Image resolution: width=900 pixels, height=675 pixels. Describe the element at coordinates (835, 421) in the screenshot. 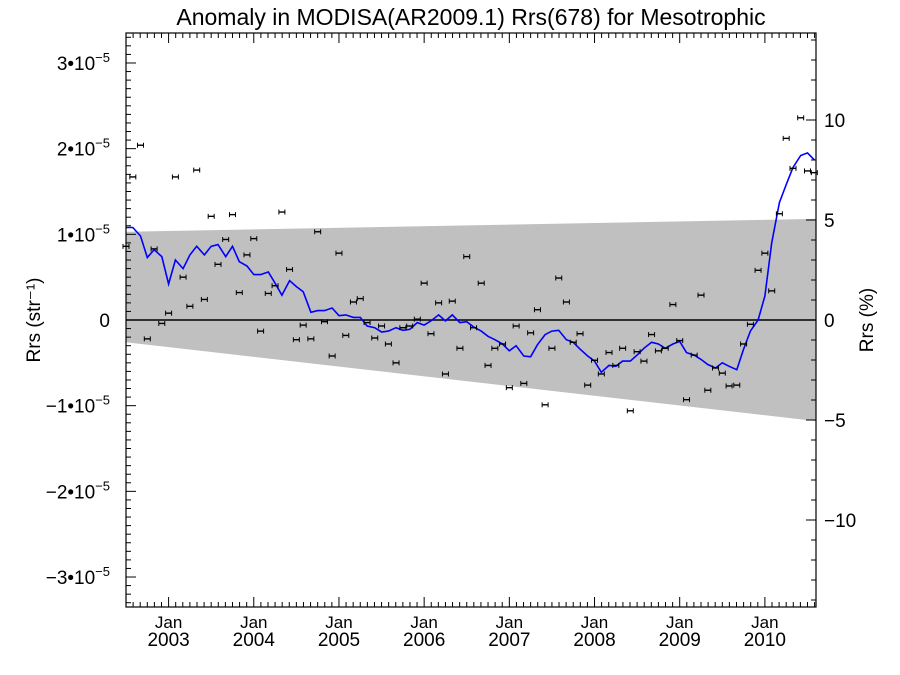

I see `y-tick-label-right: −5` at that location.